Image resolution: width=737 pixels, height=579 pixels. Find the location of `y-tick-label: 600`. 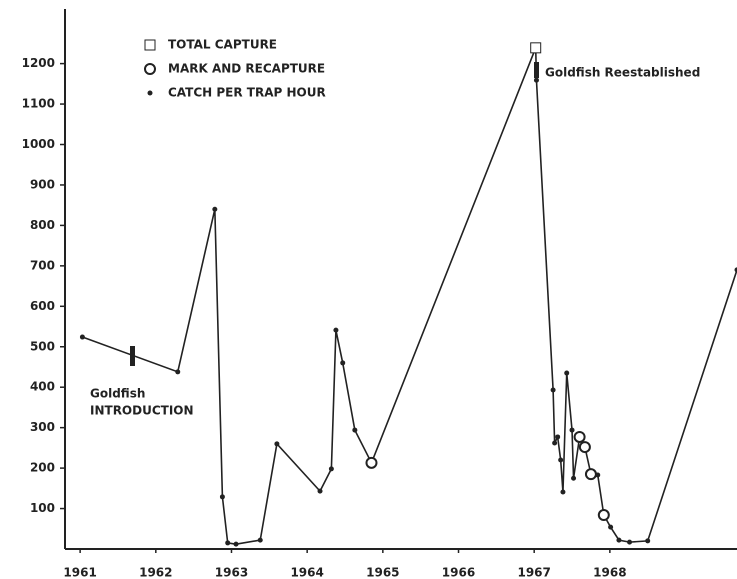

y-tick-label: 600 is located at coordinates (42, 306).